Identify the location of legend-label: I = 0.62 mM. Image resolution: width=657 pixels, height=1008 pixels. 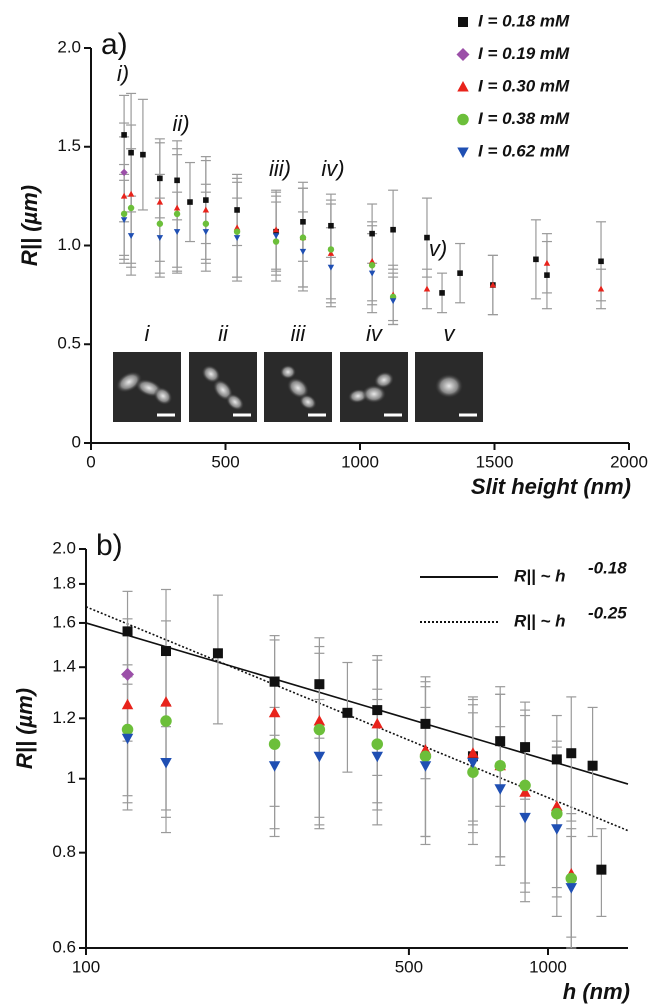
(524, 150).